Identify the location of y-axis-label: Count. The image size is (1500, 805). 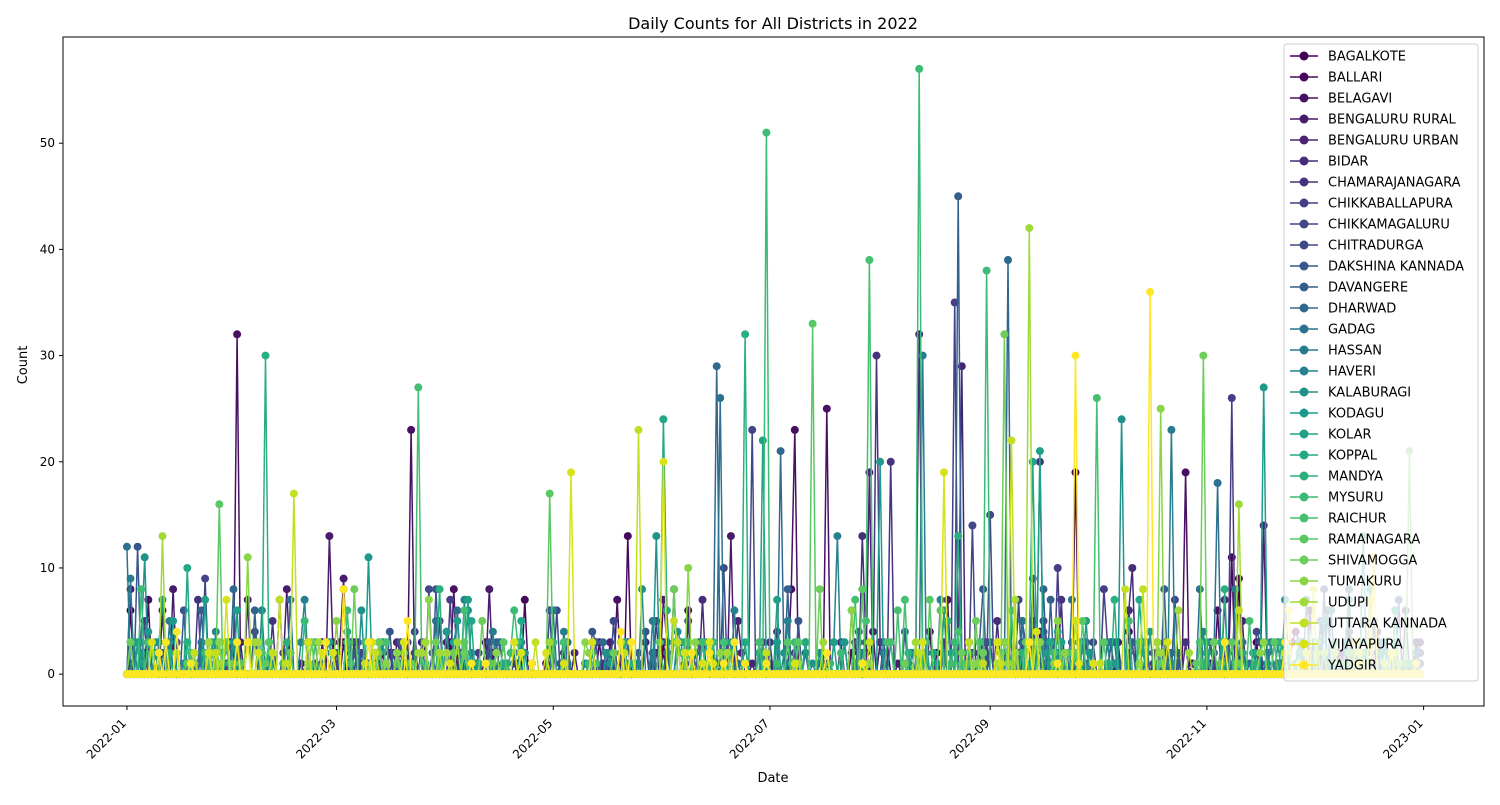
(23, 365).